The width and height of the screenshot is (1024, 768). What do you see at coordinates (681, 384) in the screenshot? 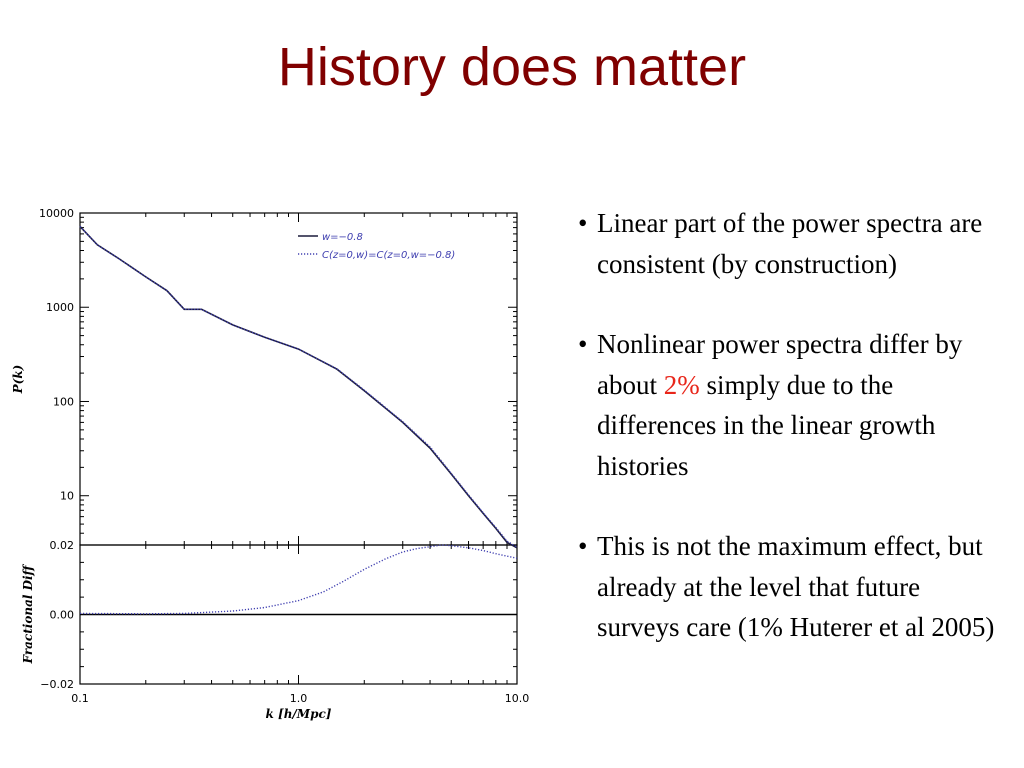
I see `highlight-value: 2%` at bounding box center [681, 384].